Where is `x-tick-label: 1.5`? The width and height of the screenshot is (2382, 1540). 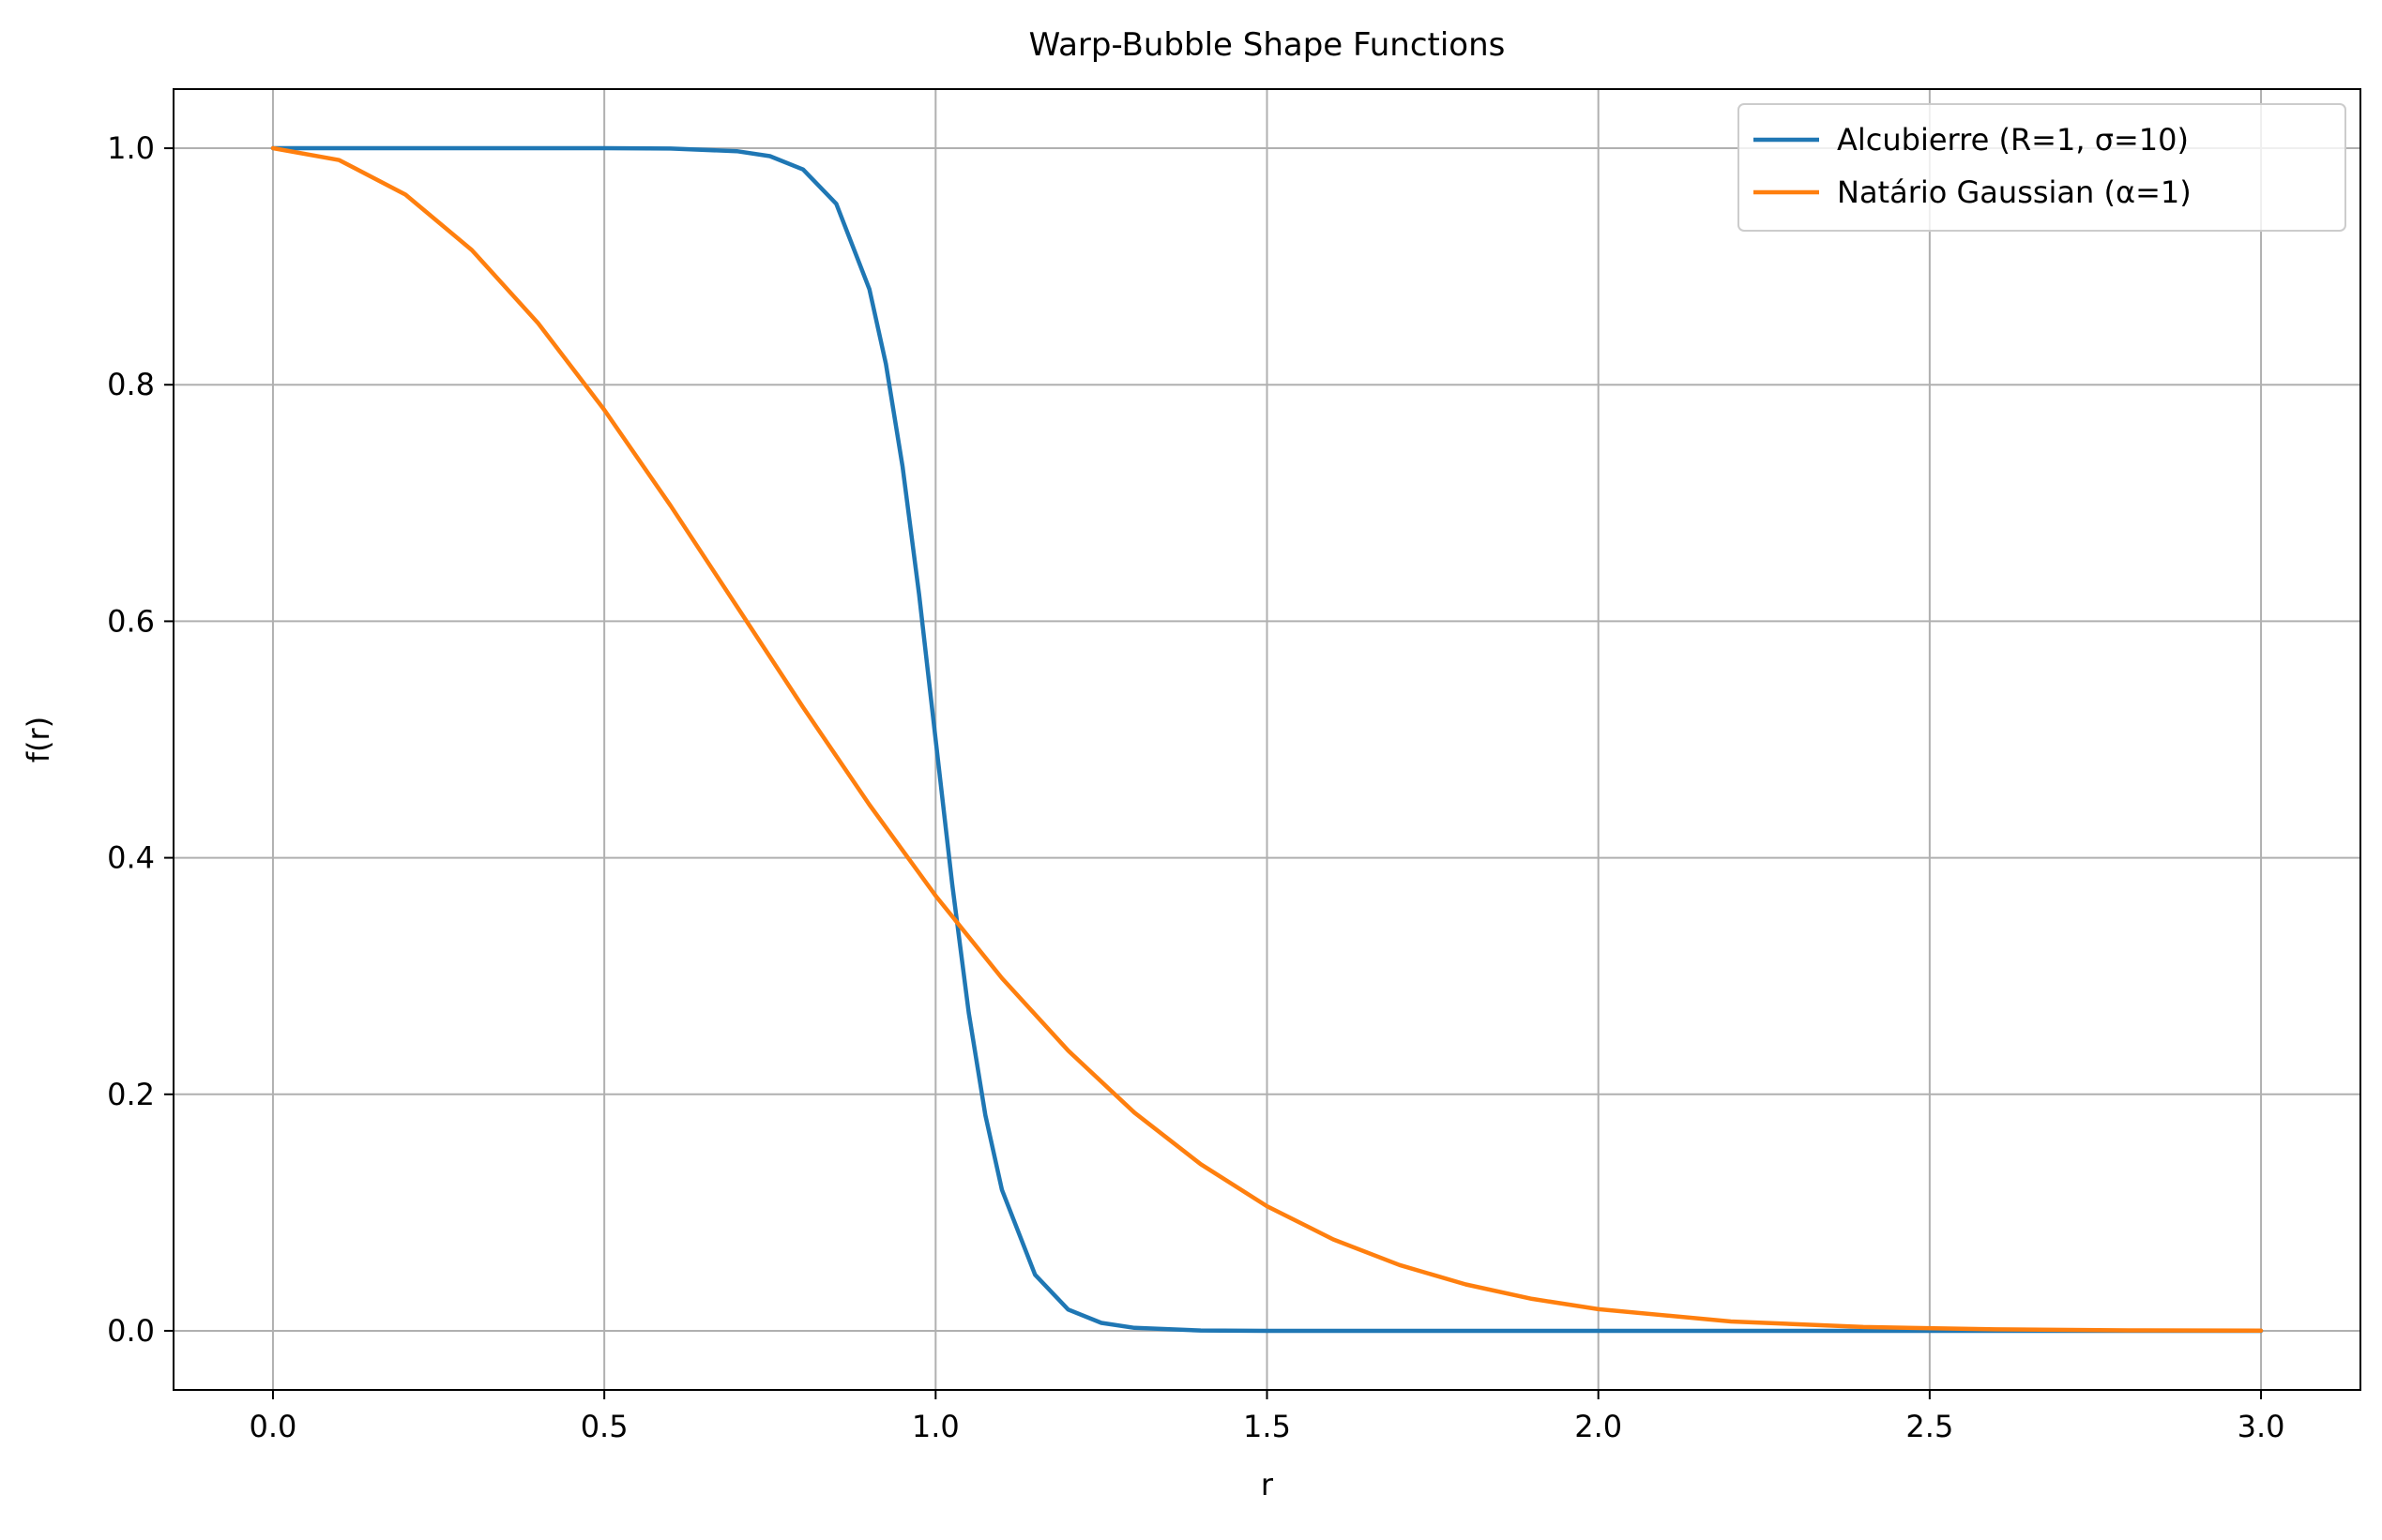
x-tick-label: 1.5 is located at coordinates (1267, 1426).